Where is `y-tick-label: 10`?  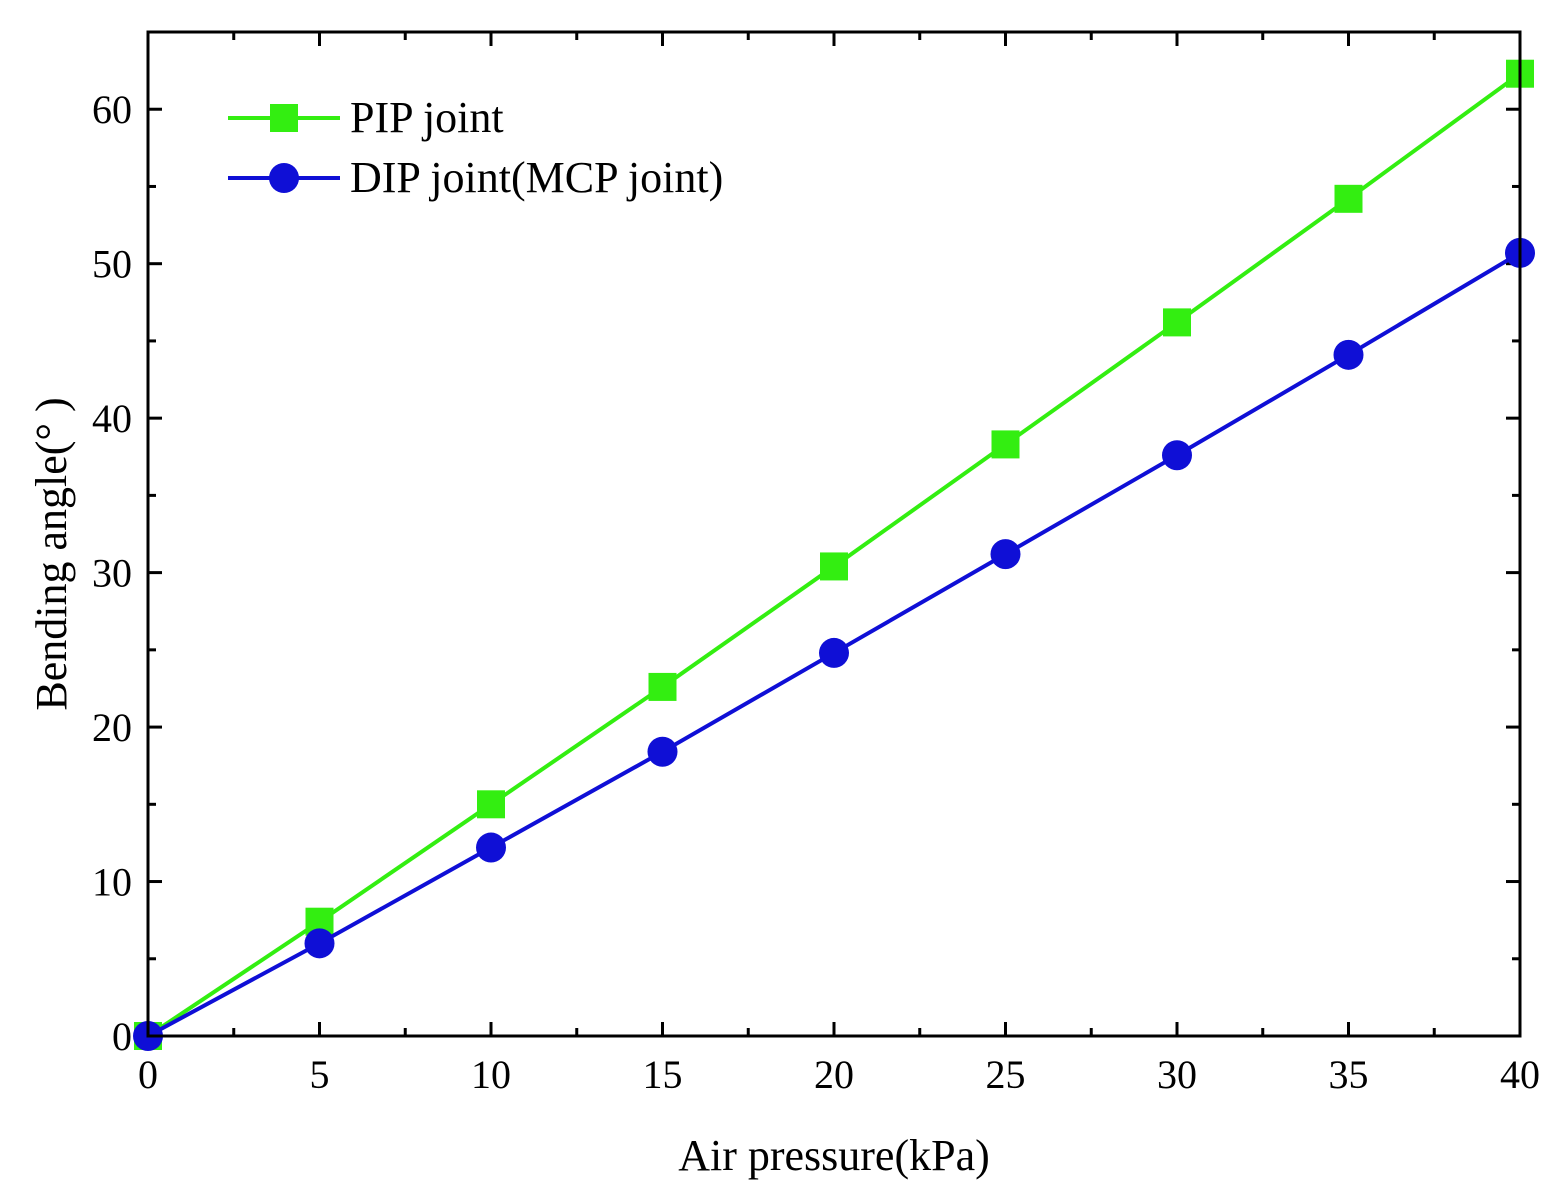 y-tick-label: 10 is located at coordinates (112, 882).